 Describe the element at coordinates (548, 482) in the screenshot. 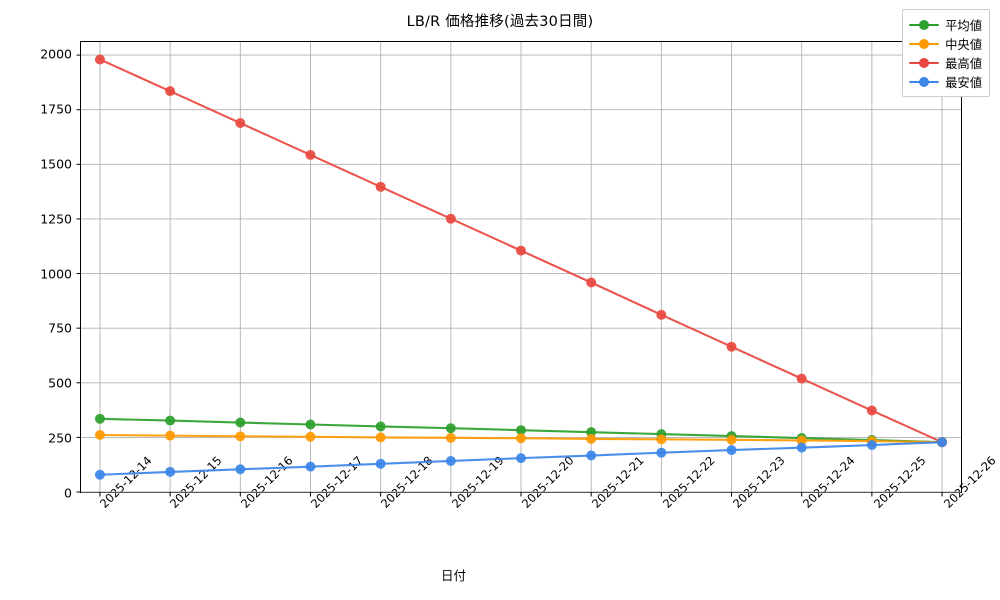

I see `x-tick-label: 2025-12-20` at that location.